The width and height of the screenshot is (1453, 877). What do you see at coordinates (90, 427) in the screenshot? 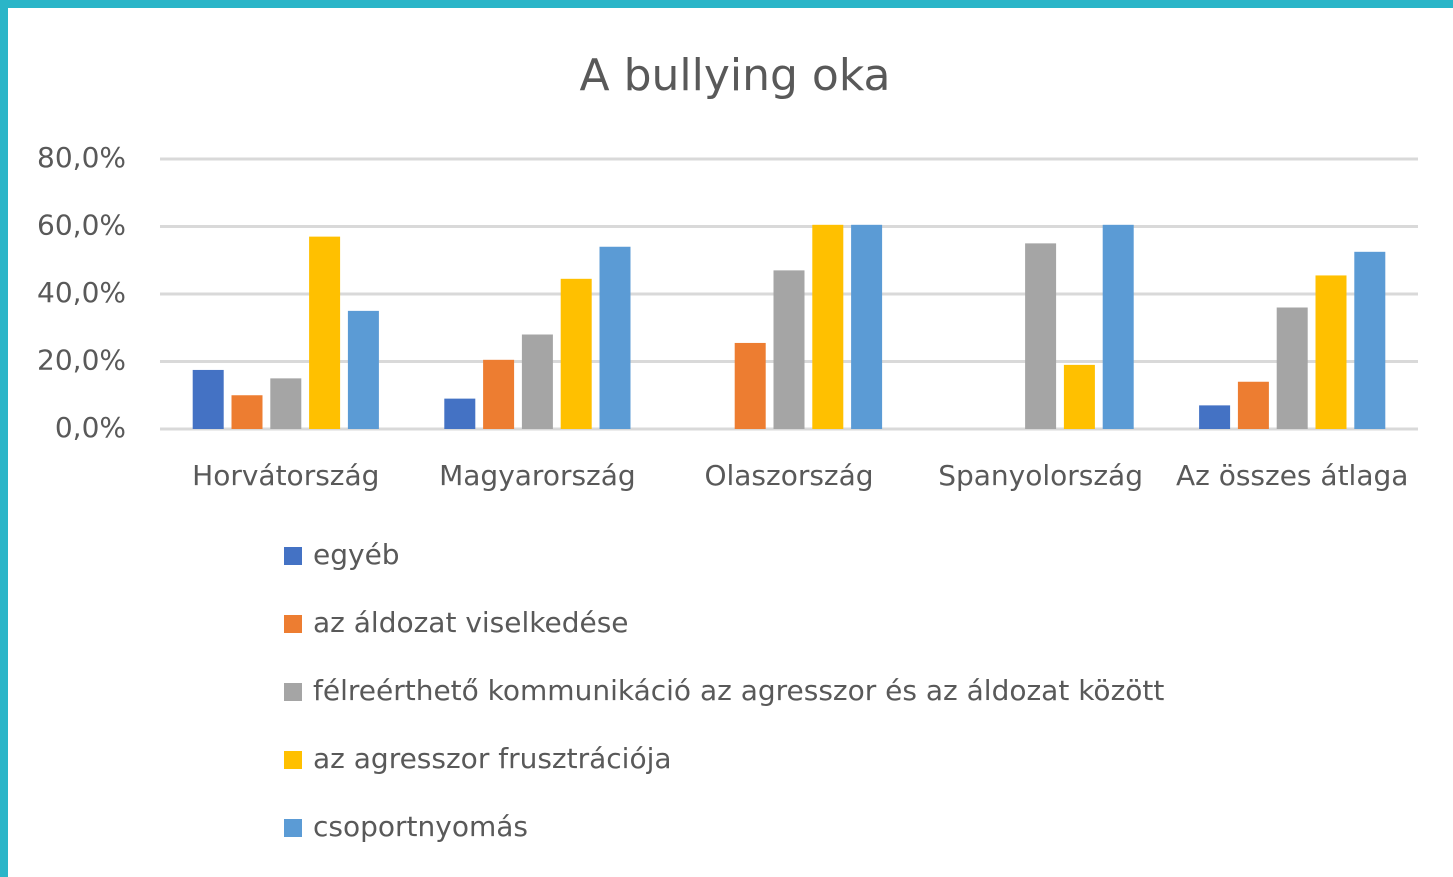
I see `y-tick-label: 0,0%` at bounding box center [90, 427].